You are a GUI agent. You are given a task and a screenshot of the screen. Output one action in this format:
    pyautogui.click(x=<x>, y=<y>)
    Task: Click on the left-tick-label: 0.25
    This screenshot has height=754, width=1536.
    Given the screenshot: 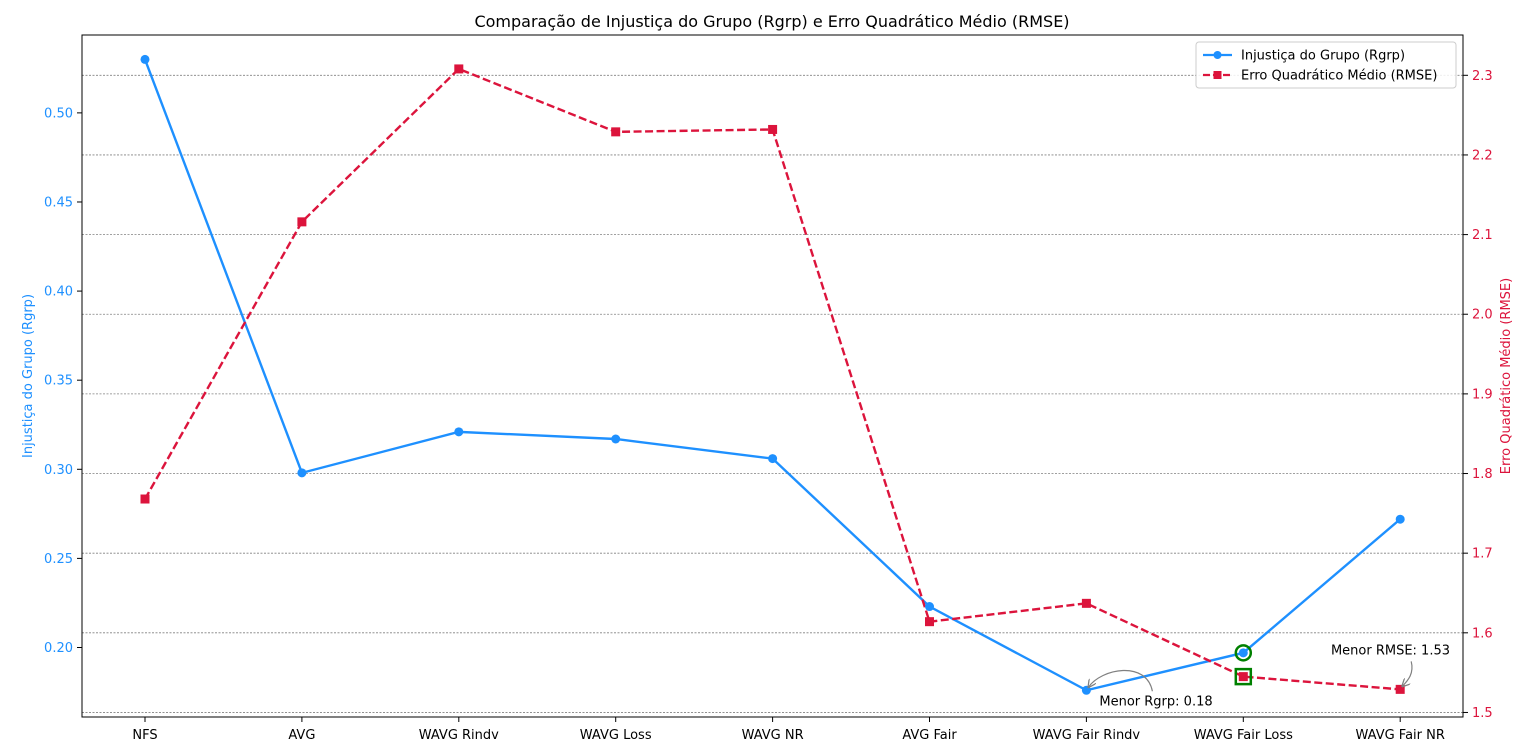 What is the action you would take?
    pyautogui.click(x=58, y=559)
    